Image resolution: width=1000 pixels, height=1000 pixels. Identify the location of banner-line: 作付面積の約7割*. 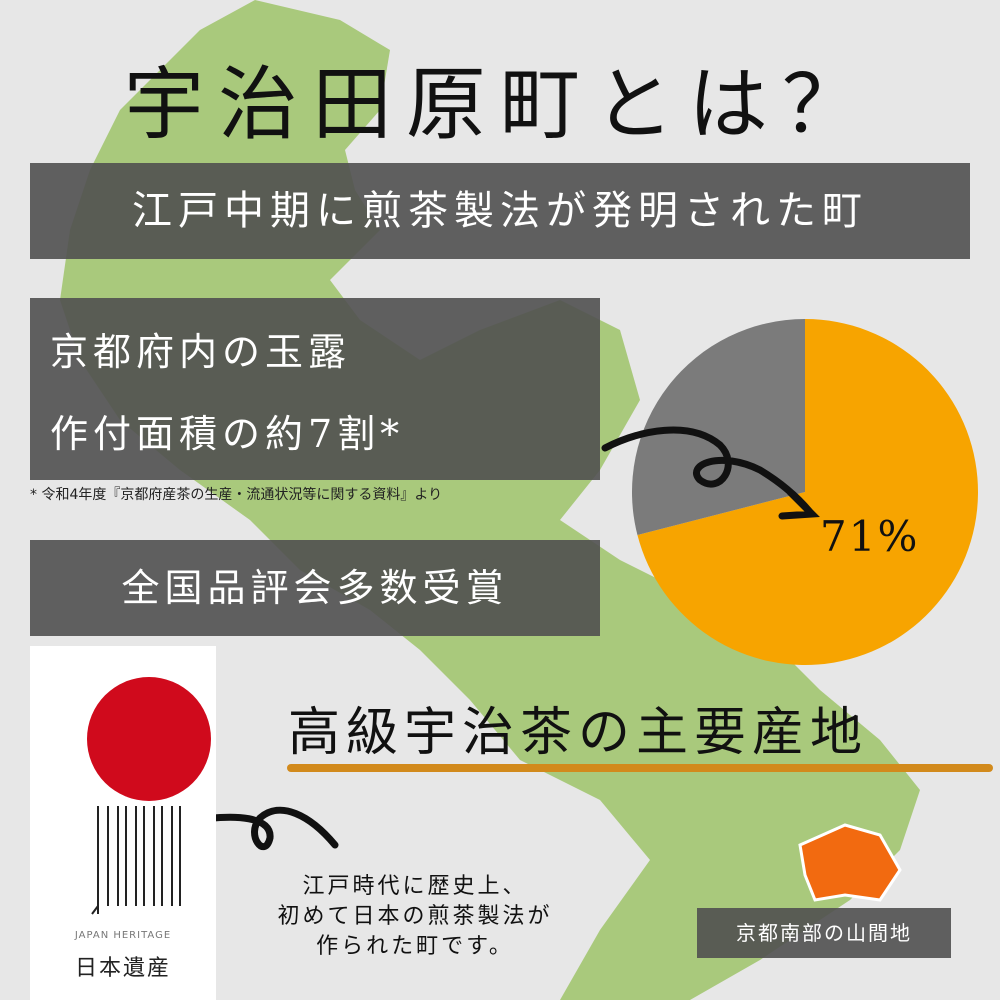
(227, 434).